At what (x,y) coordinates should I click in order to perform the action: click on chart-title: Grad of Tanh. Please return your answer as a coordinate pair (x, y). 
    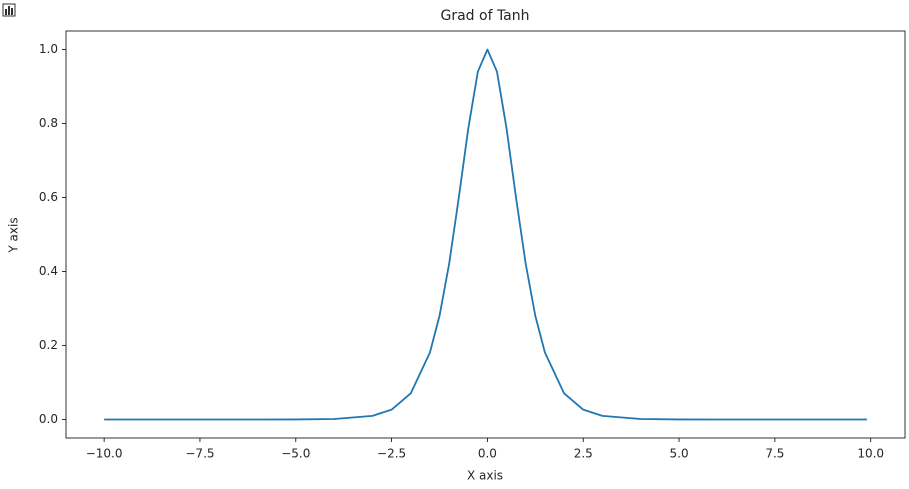
    Looking at the image, I should click on (484, 16).